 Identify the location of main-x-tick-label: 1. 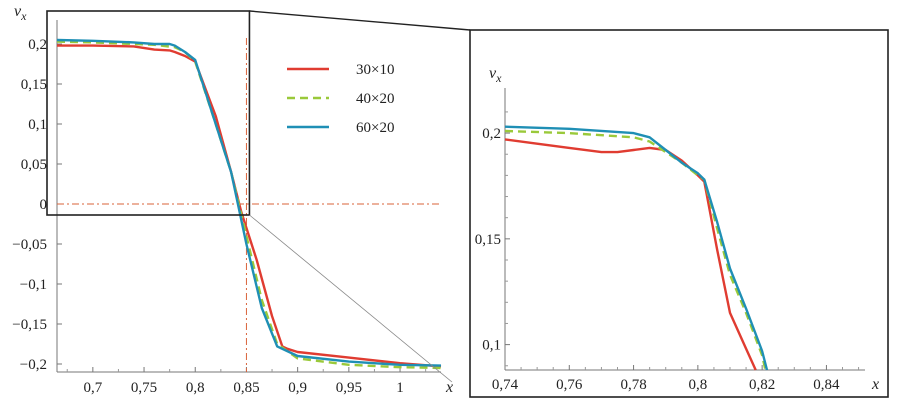
(400, 388).